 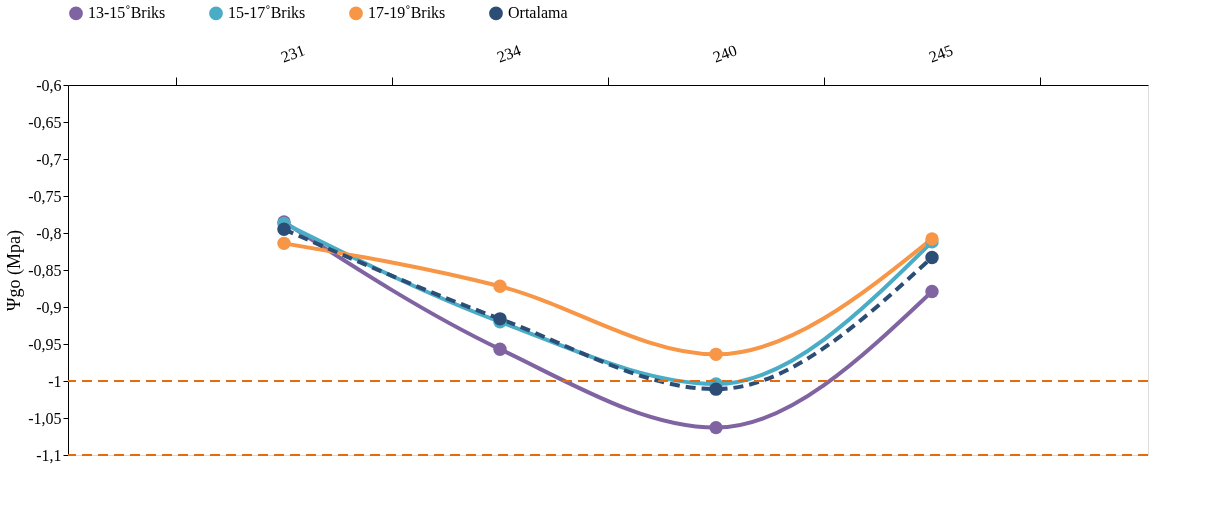 I want to click on y-tick-label: -0,85, so click(x=45, y=270).